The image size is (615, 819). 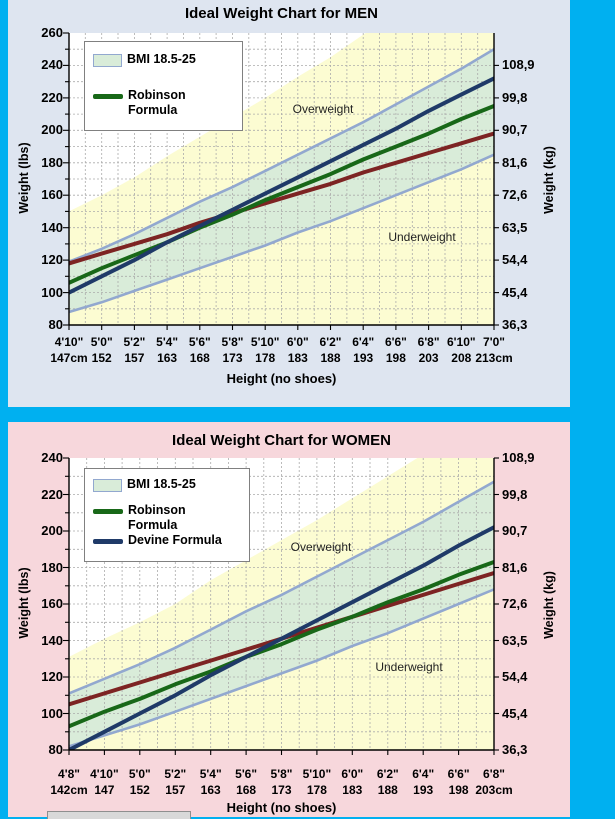 What do you see at coordinates (163, 86) in the screenshot?
I see `legend-box: BMI 18.5-25 Robinson Formula` at bounding box center [163, 86].